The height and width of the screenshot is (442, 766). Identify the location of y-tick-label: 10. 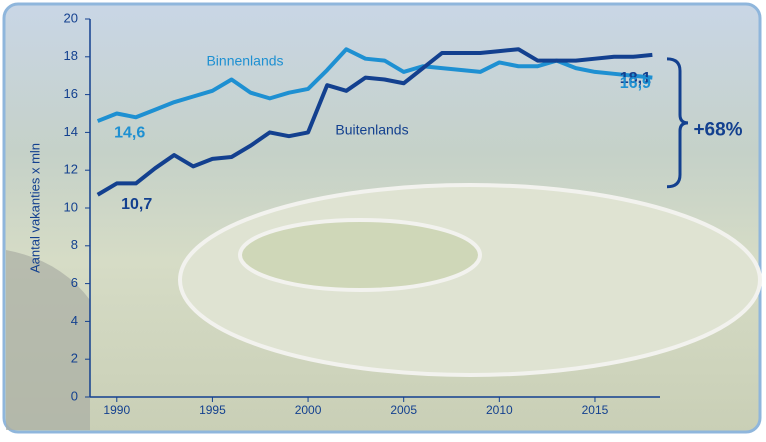
(71, 206).